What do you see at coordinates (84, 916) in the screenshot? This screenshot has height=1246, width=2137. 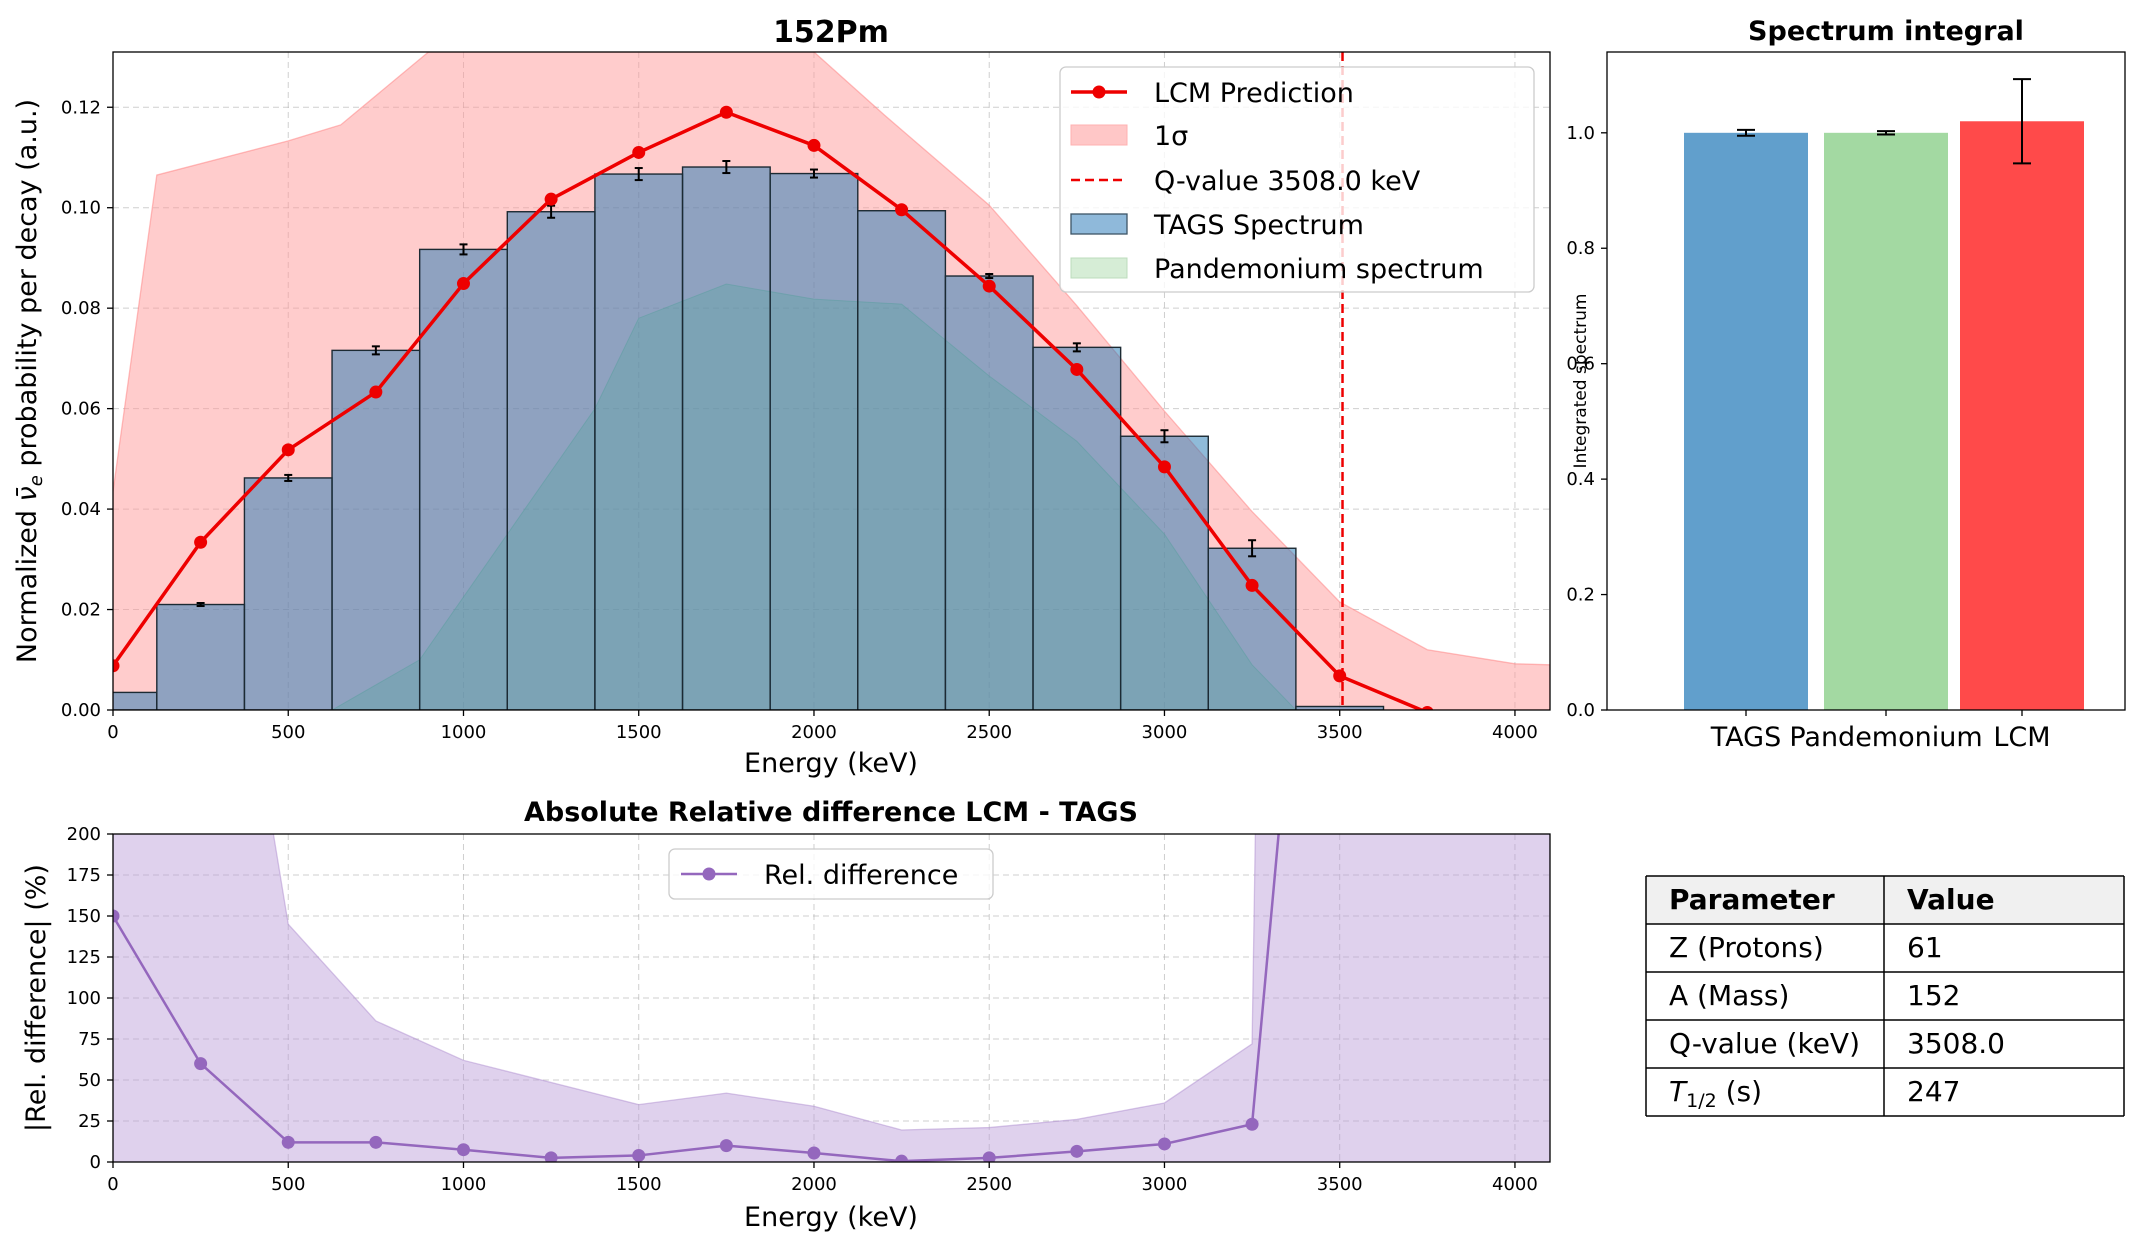 I see `reldiff-ytick-label: 150` at bounding box center [84, 916].